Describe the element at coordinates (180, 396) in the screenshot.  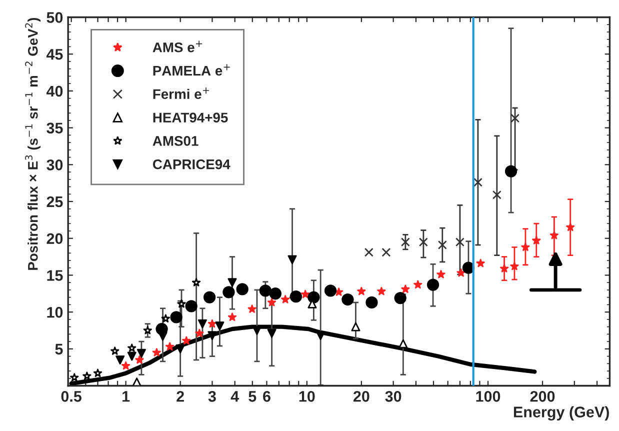
I see `x-tick-label: 2` at that location.